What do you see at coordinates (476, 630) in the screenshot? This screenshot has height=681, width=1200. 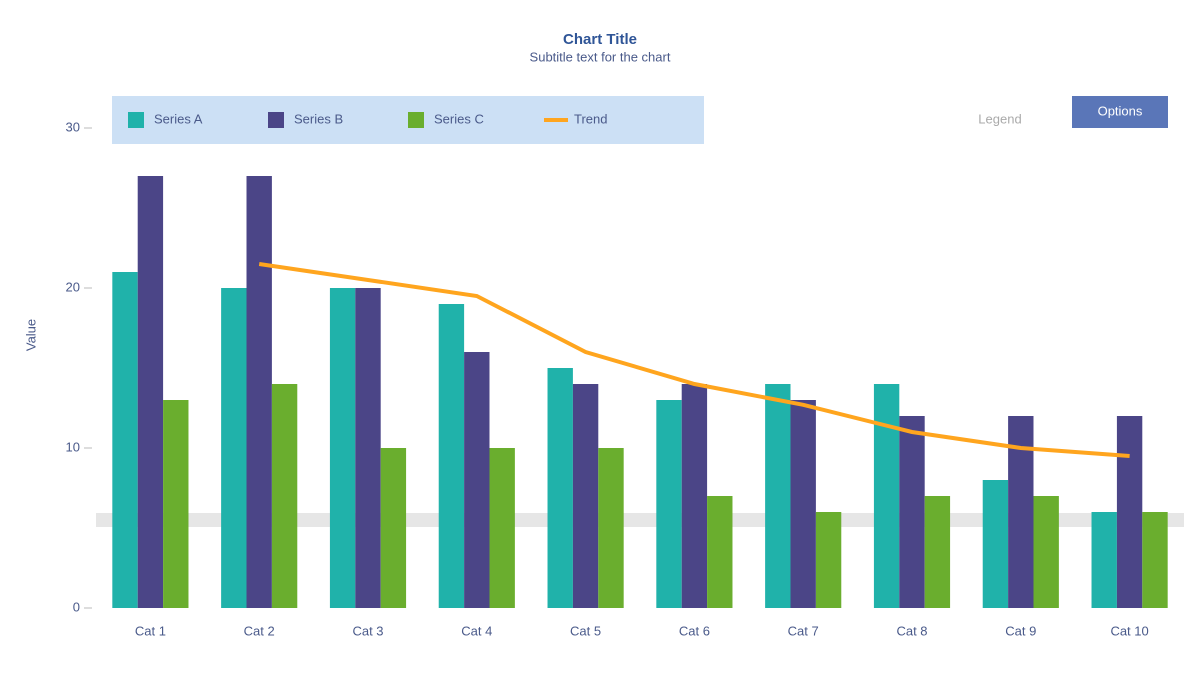 I see `x-tick-label: Cat 4` at bounding box center [476, 630].